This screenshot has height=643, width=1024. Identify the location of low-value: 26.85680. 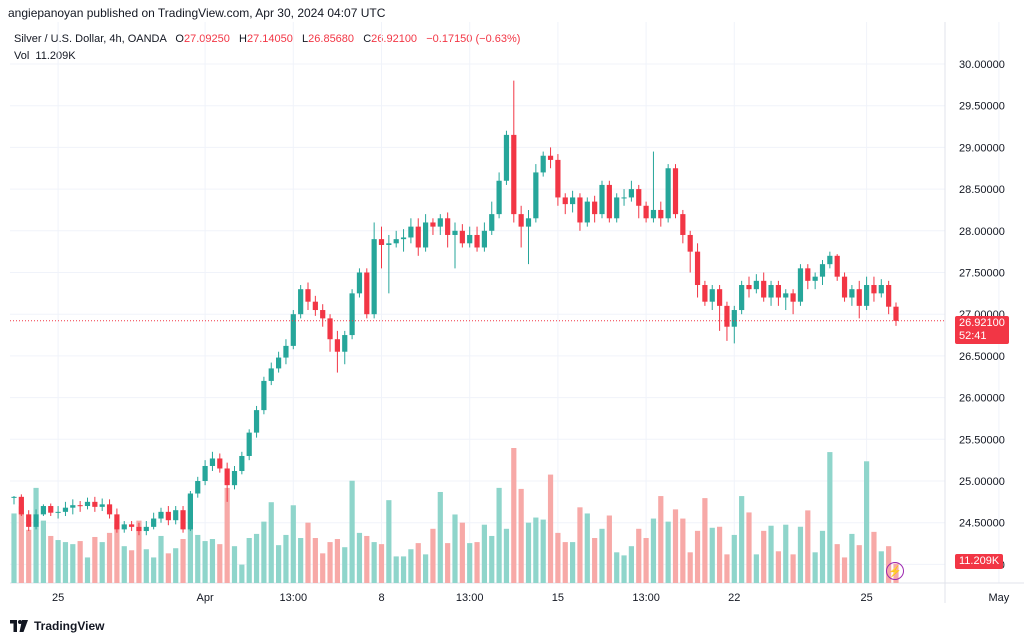
(331, 39).